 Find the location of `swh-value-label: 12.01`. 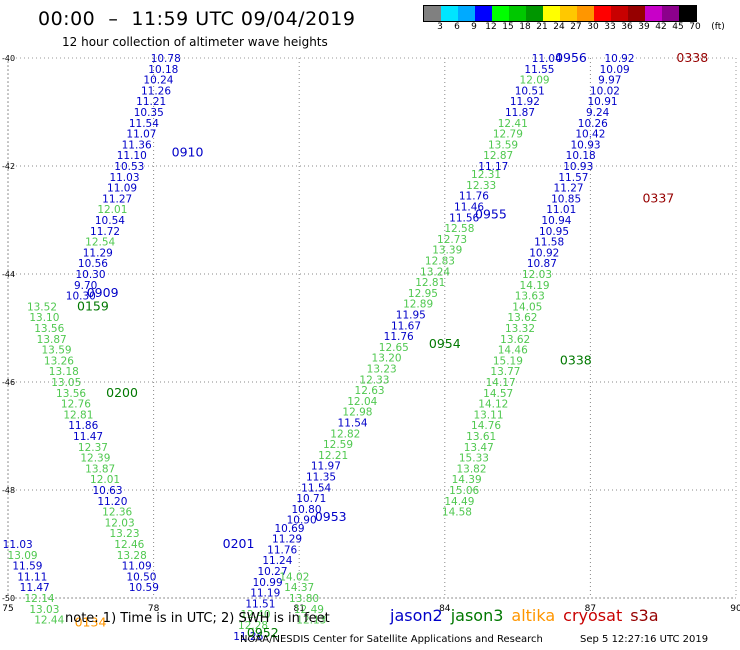

swh-value-label: 12.01 is located at coordinates (112, 210).